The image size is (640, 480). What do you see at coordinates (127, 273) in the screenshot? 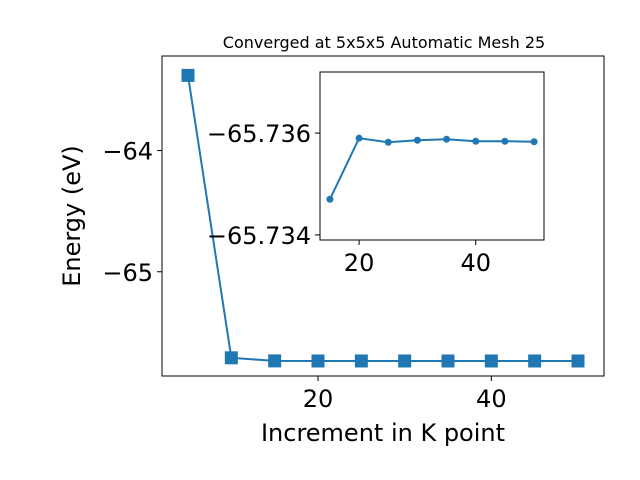
I see `main-y-tick-label: −65` at bounding box center [127, 273].